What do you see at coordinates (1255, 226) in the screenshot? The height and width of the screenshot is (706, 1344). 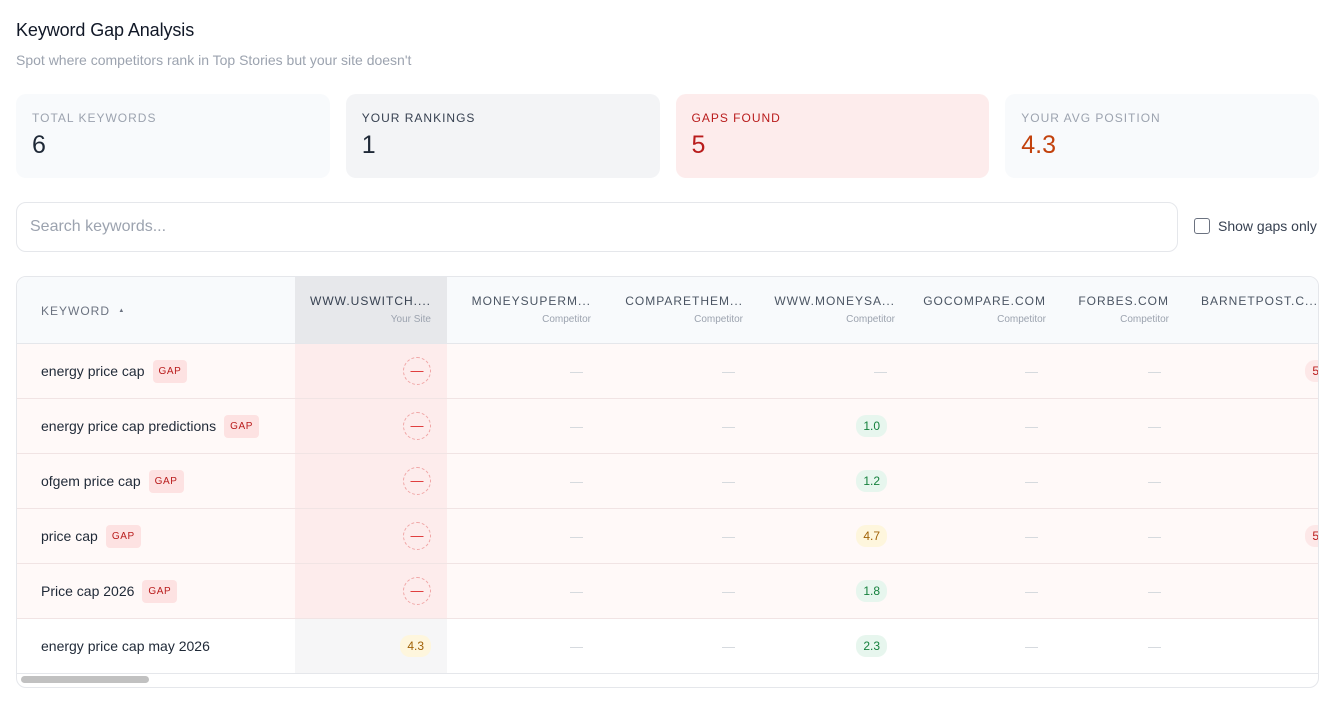 I see `show-gaps-toggle: Show gaps only` at bounding box center [1255, 226].